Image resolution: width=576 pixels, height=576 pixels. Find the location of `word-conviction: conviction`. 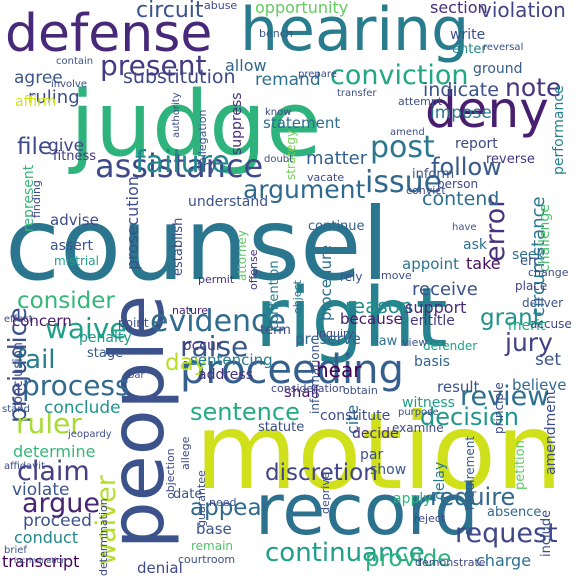

word-conviction: conviction is located at coordinates (399, 75).